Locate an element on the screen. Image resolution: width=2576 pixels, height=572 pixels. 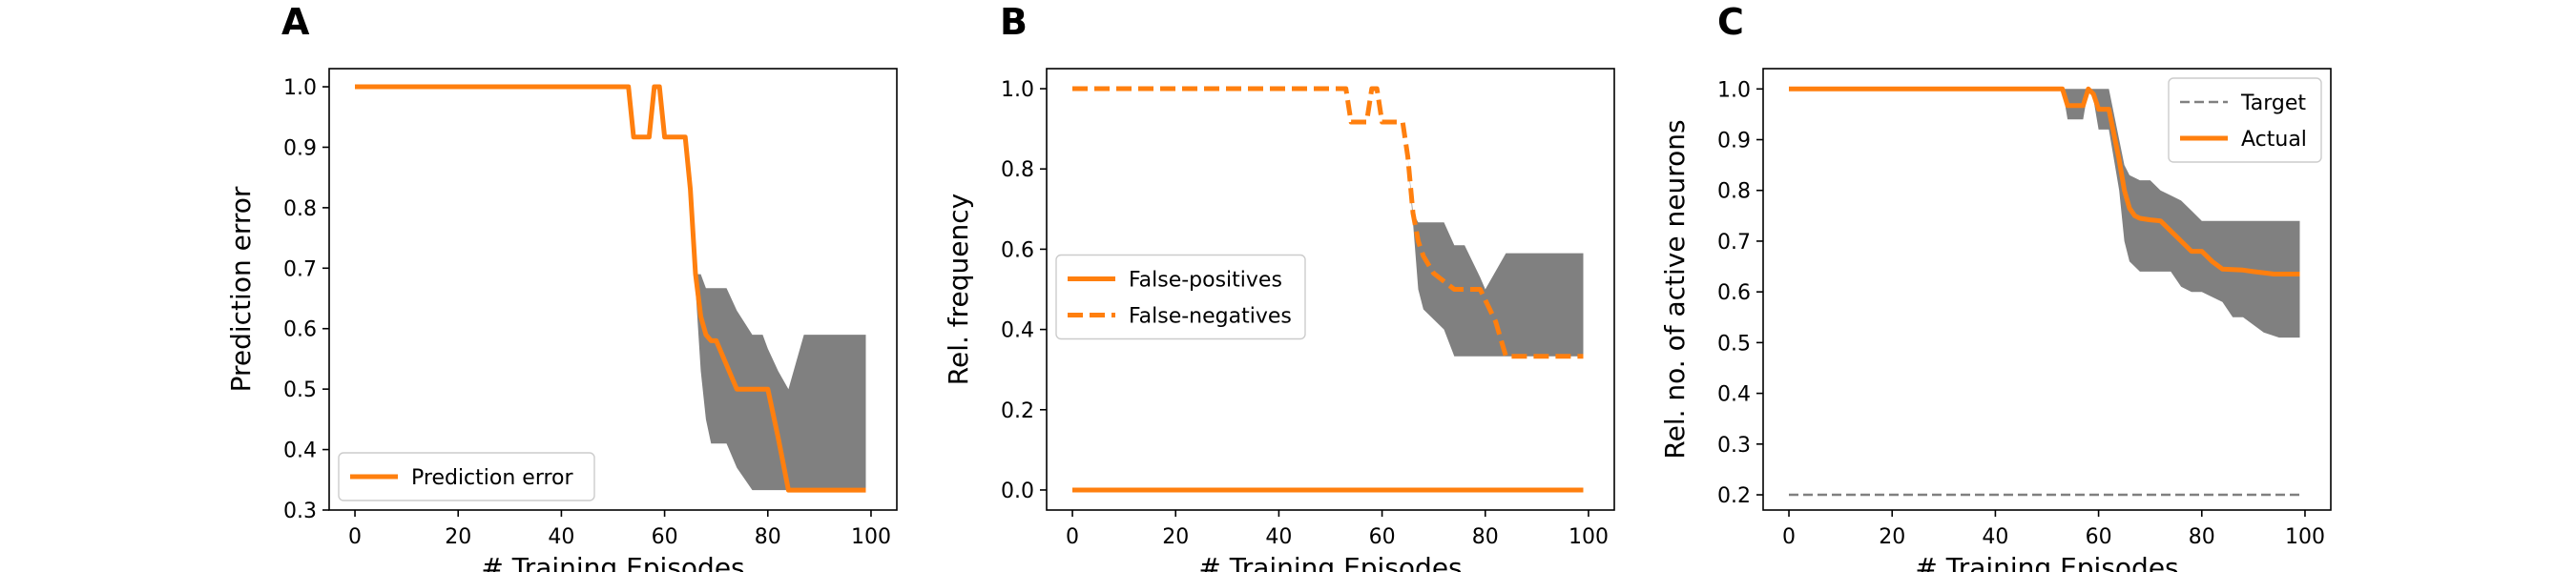
panel-c-y-tick-label: 0.3 is located at coordinates (1734, 446).